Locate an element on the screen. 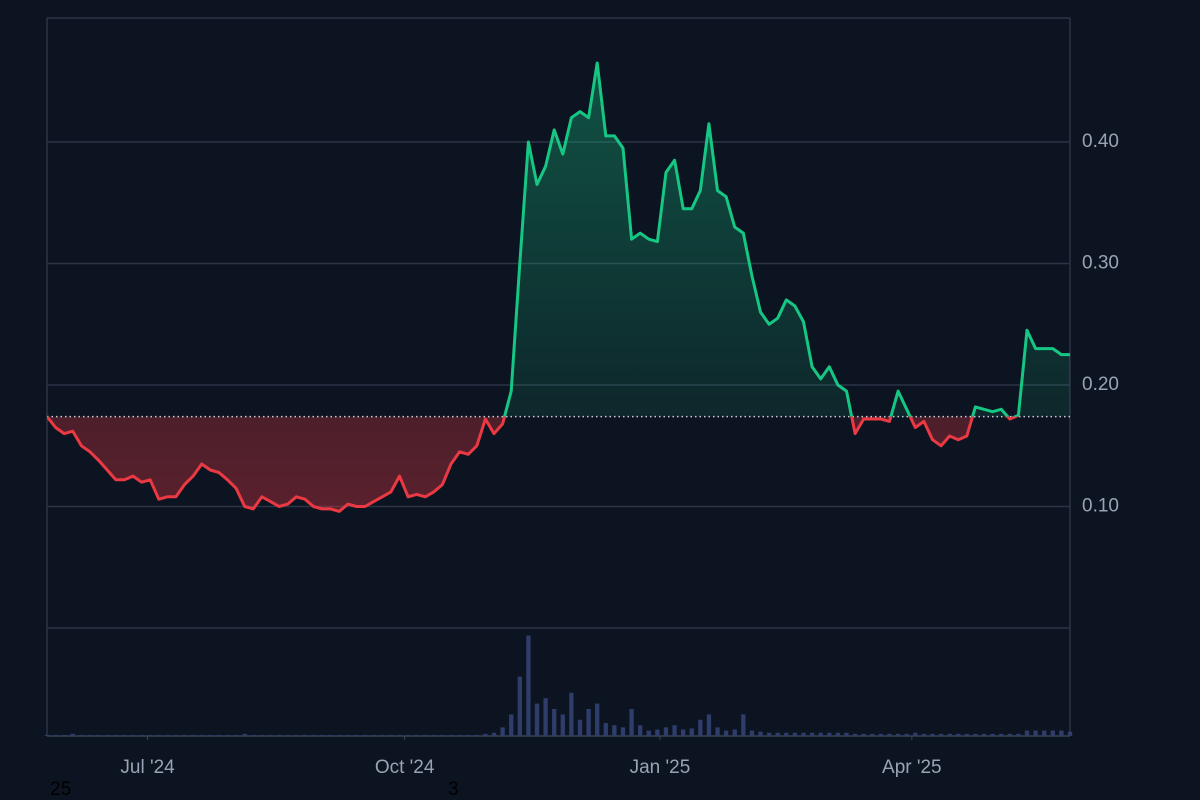 The height and width of the screenshot is (800, 1200). y-tick-label: 0.40 is located at coordinates (1100, 141).